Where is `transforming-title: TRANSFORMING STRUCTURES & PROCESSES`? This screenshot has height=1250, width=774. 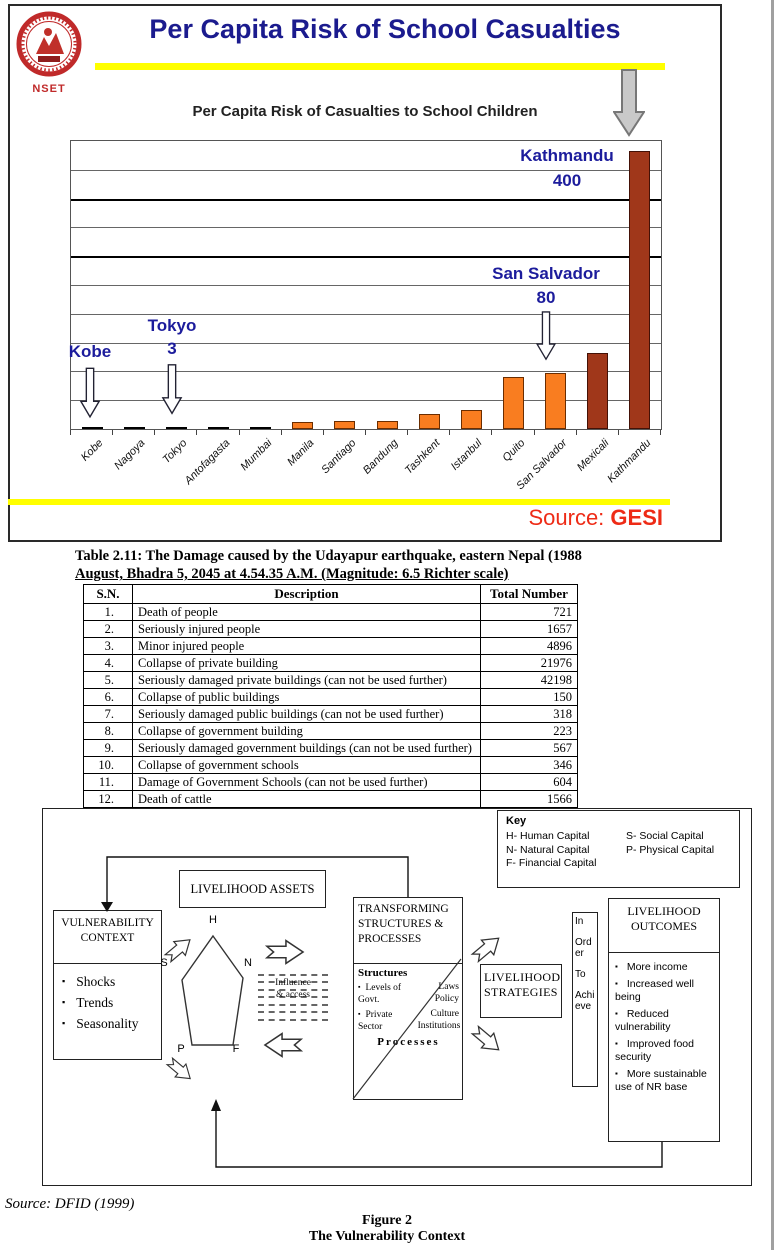
transforming-title: TRANSFORMING STRUCTURES & PROCESSES is located at coordinates (403, 924).